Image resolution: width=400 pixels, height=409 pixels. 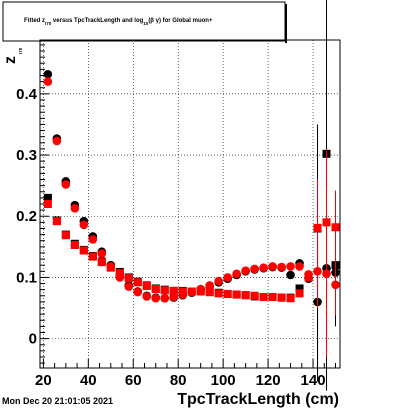 What do you see at coordinates (88, 380) in the screenshot?
I see `x-tick-label: 40` at bounding box center [88, 380].